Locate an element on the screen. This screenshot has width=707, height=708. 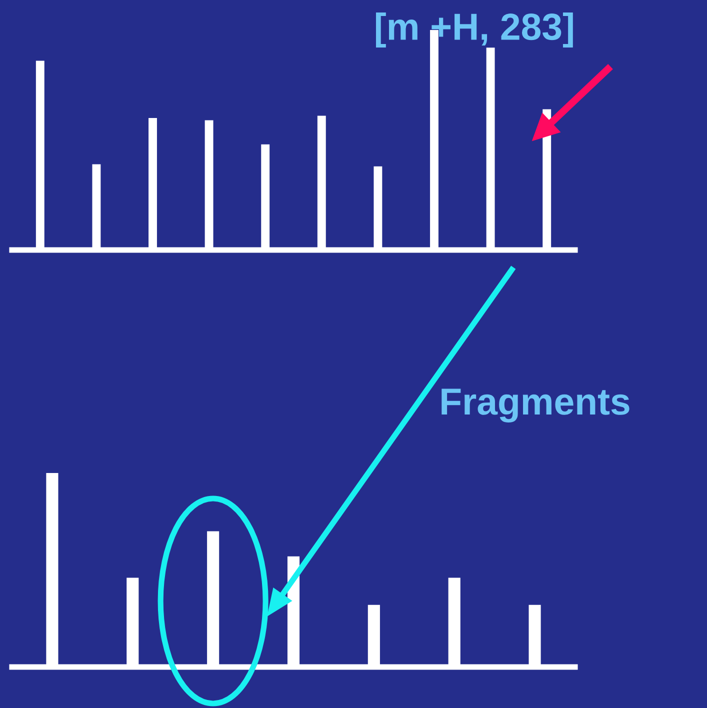
annotation: [m +H, 283] is located at coordinates (474, 30).